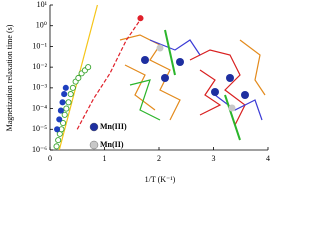 The image size is (320, 240). What do you see at coordinates (39, 45) in the screenshot?
I see `y-tick-label: 10⁻¹` at bounding box center [39, 45].